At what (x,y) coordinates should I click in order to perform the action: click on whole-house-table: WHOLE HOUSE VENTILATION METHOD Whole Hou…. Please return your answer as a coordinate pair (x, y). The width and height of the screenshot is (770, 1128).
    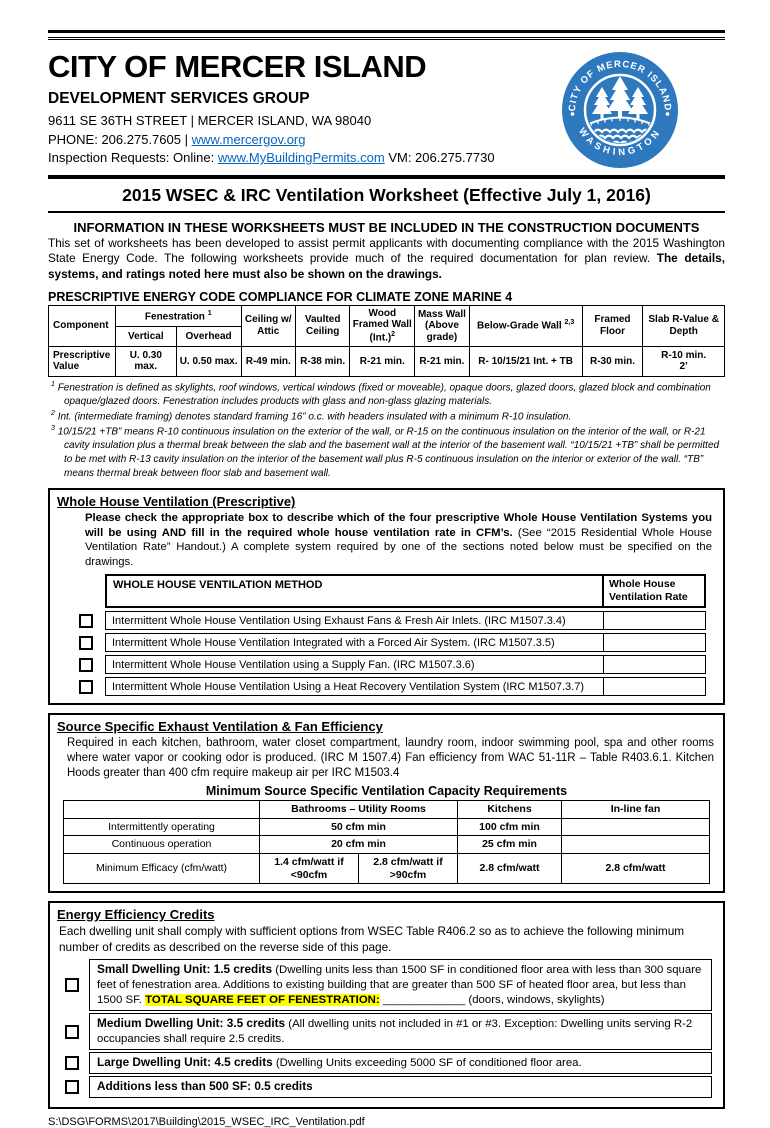
    Looking at the image, I should click on (392, 635).